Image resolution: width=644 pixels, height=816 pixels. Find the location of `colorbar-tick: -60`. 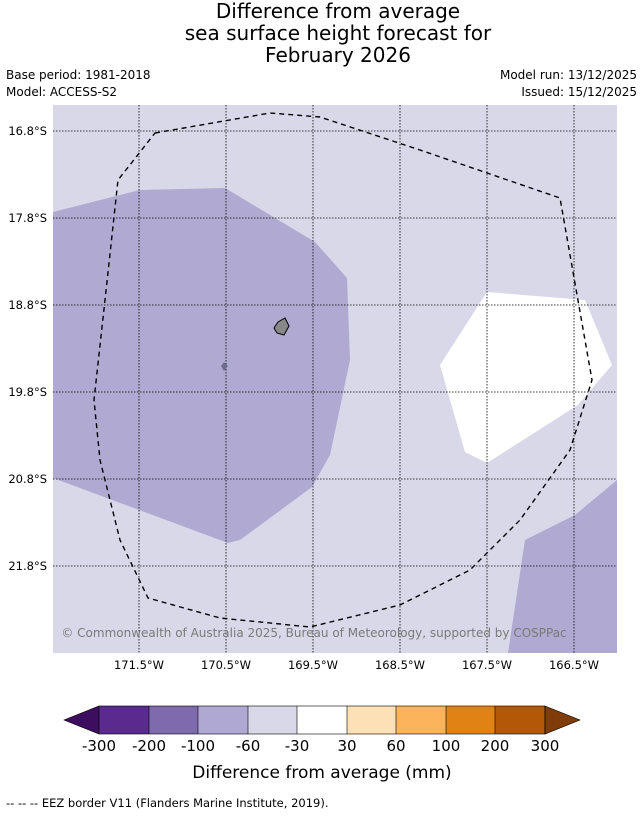

colorbar-tick: -60 is located at coordinates (248, 746).